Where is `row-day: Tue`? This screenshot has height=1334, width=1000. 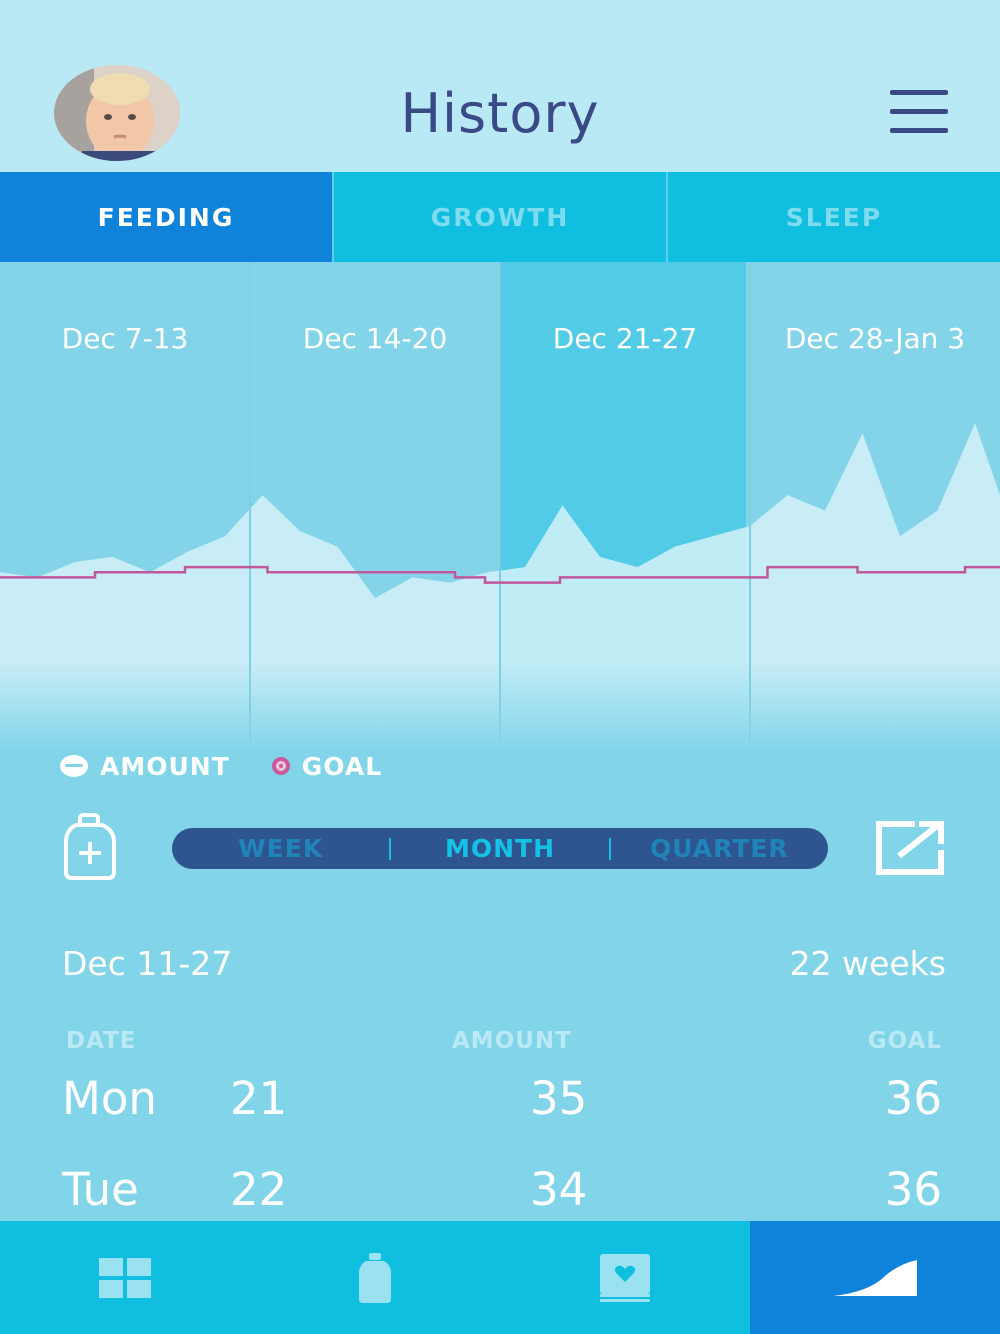 row-day: Tue is located at coordinates (100, 1189).